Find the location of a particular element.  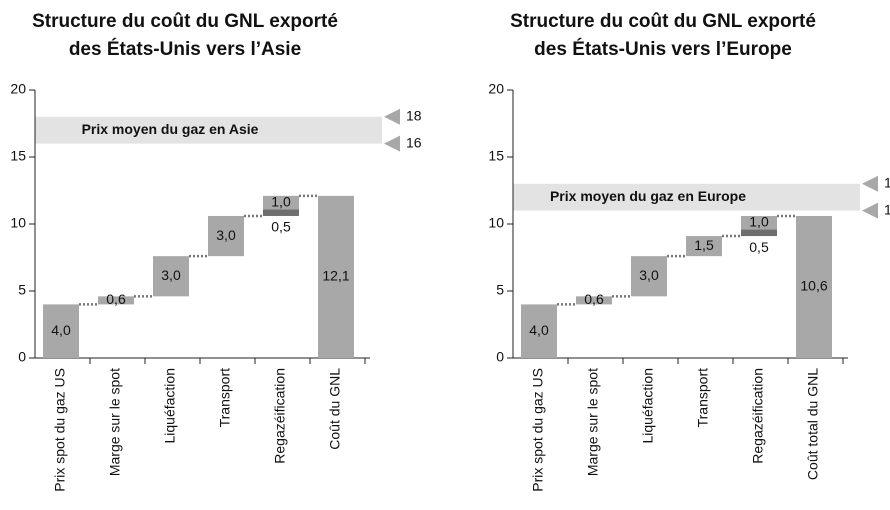

value-label: 1,5 is located at coordinates (704, 245).